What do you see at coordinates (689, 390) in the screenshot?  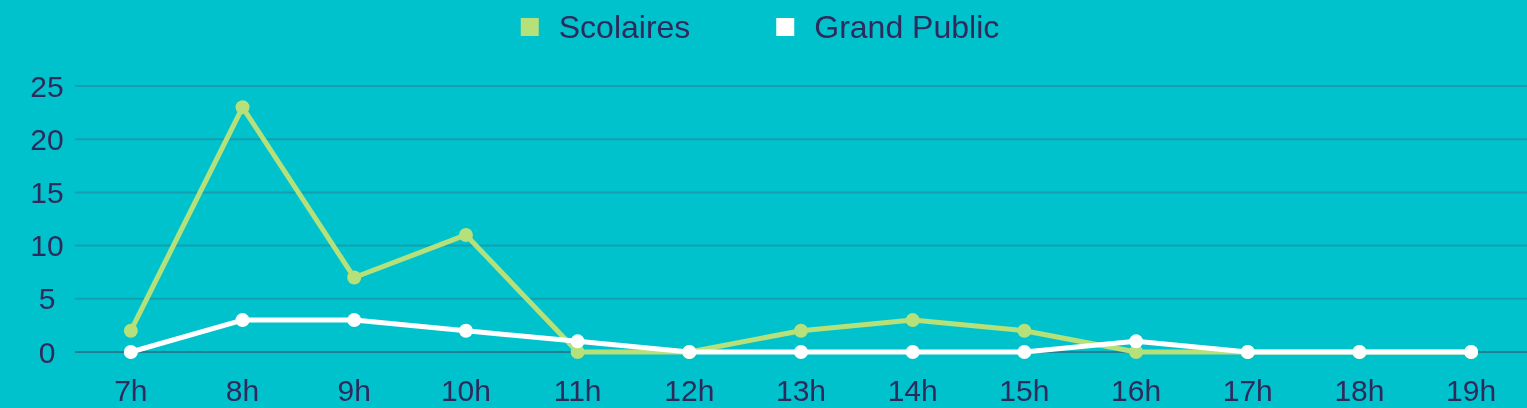 I see `x-tick-label: 12h` at bounding box center [689, 390].